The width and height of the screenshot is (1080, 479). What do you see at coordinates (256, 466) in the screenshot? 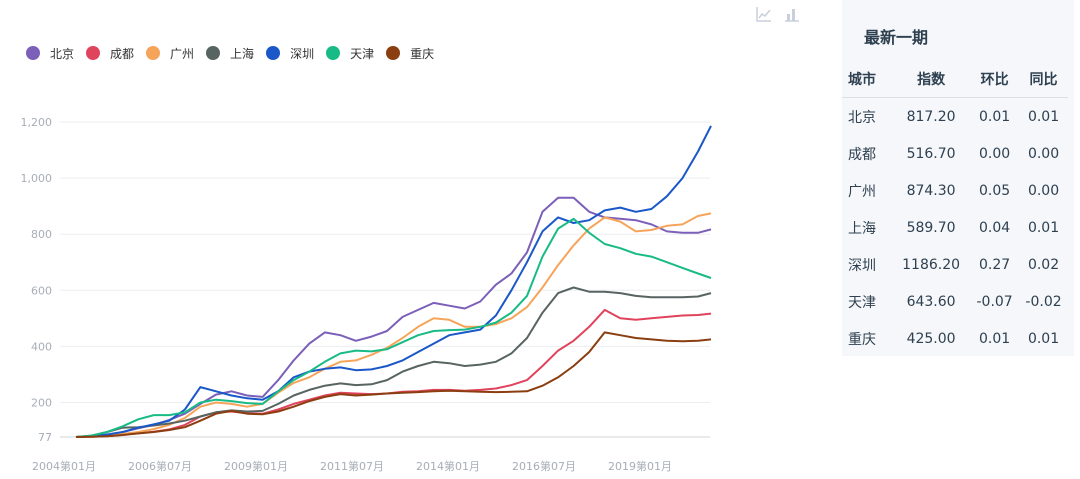
I see `x-tick-label: 2009第01月` at bounding box center [256, 466].